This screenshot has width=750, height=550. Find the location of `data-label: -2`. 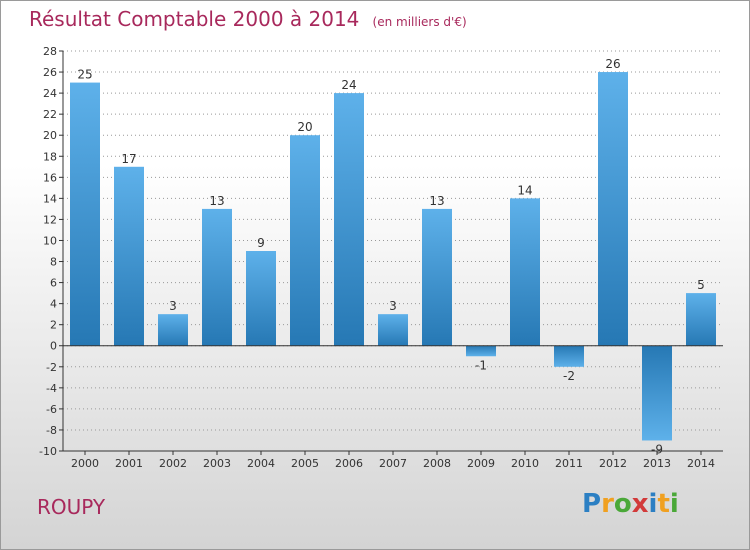

data-label: -2 is located at coordinates (569, 376).